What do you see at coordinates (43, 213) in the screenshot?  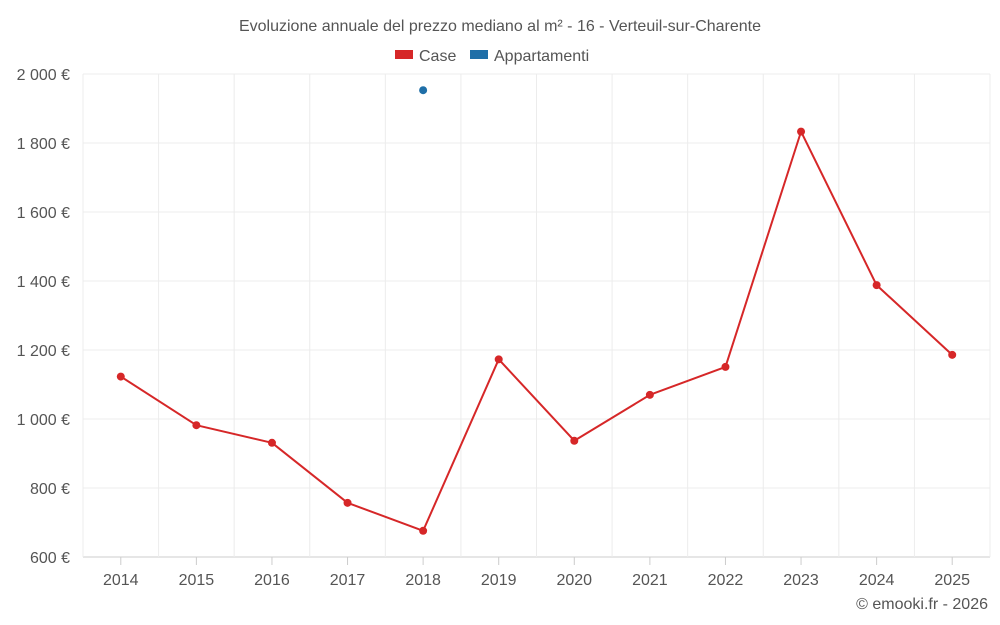 I see `y-tick-label: 1 600 €` at bounding box center [43, 213].